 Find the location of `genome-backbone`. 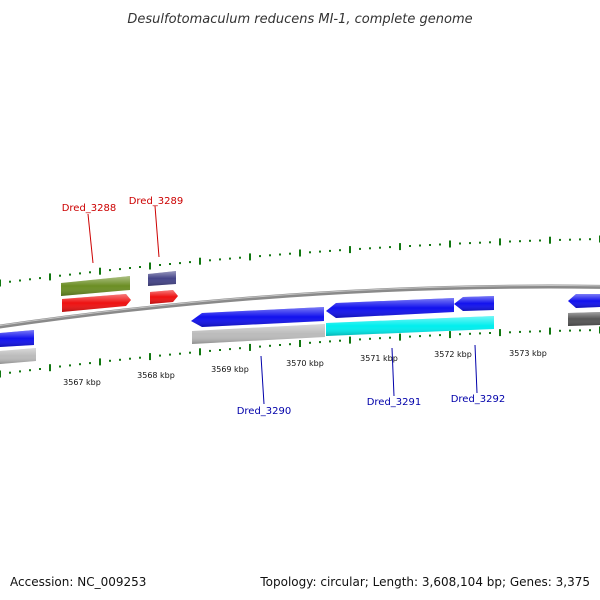

genome-backbone is located at coordinates (300, 306).